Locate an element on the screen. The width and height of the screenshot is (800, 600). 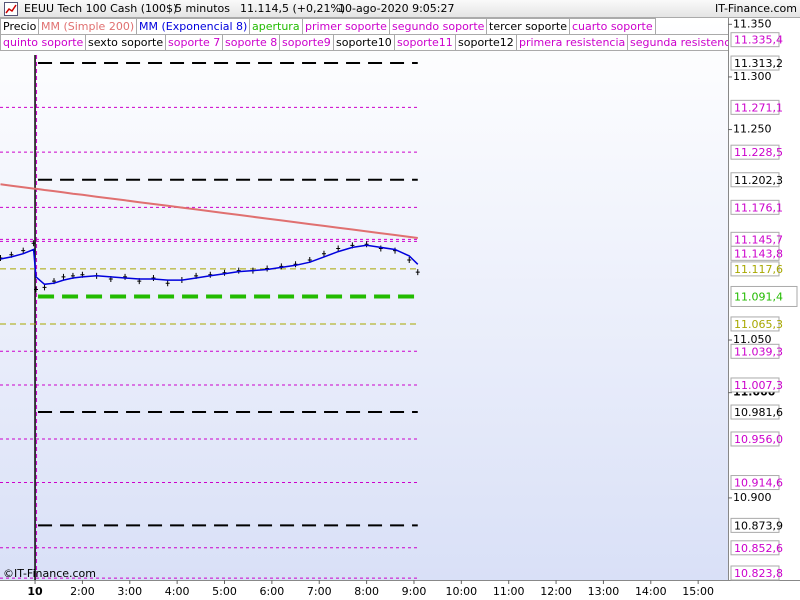
legend-entry: cuarto soporte is located at coordinates (612, 26).